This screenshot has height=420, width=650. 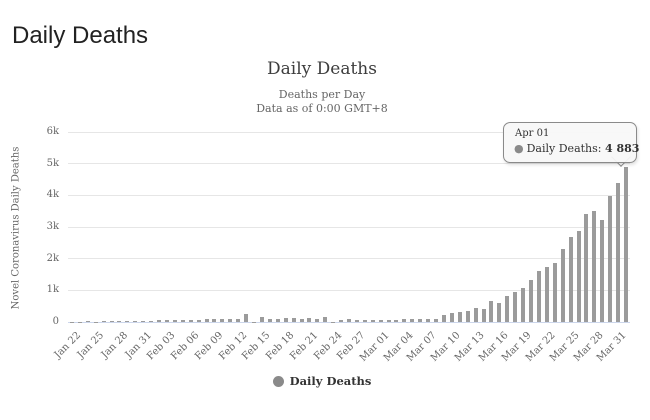 I want to click on y-axis-tick-label: 2k, so click(x=52, y=258).